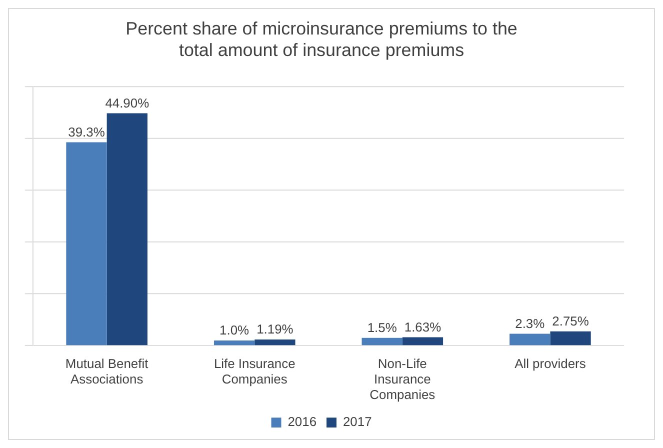  What do you see at coordinates (235, 330) in the screenshot?
I see `data-label: 1.0%` at bounding box center [235, 330].